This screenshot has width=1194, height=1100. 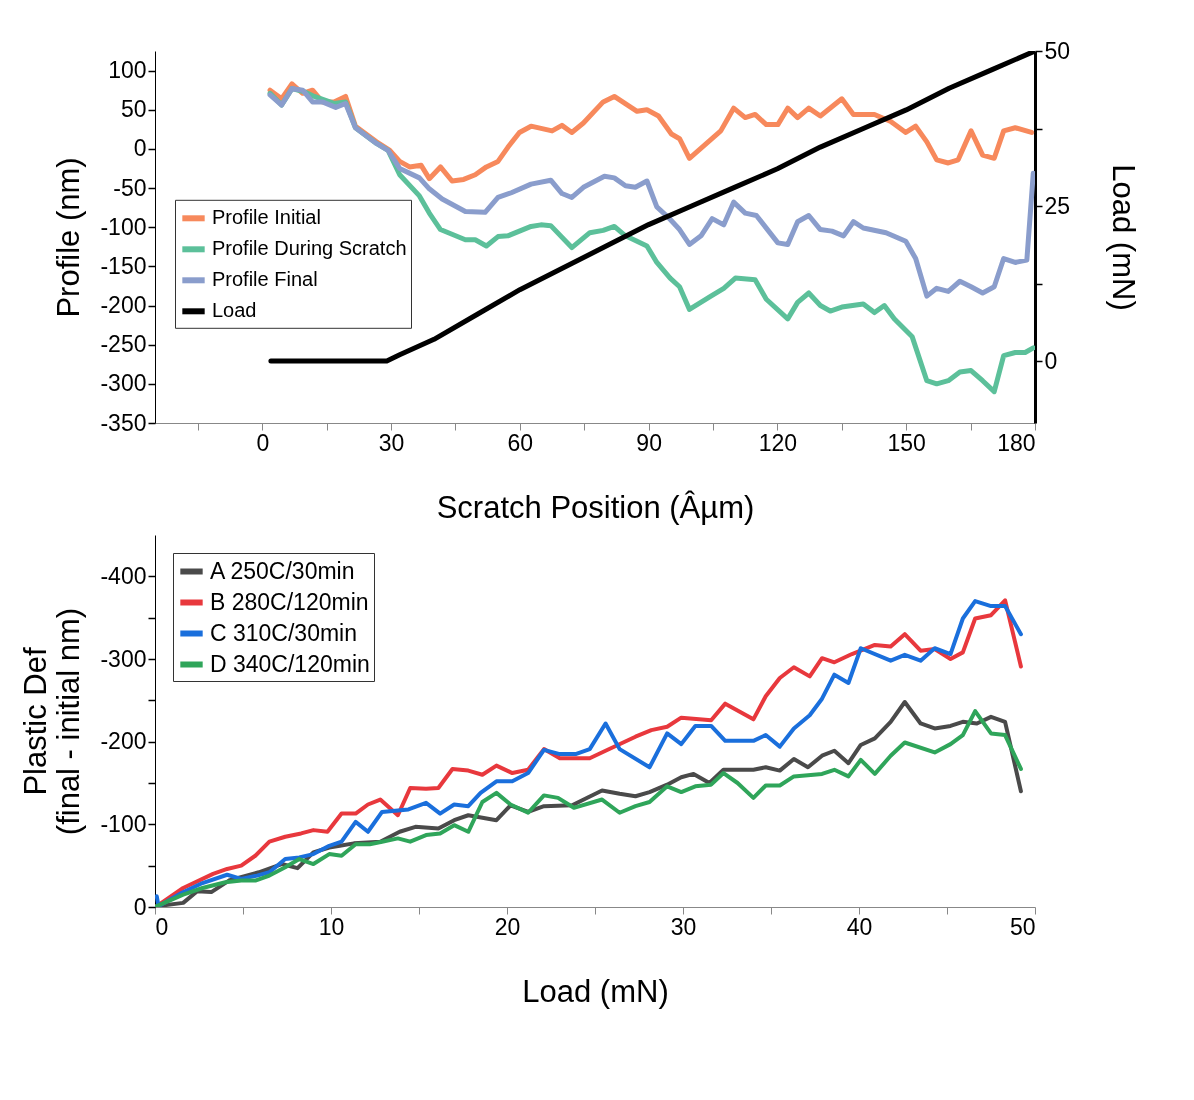 I want to click on y2-tick-label: 25, so click(x=1057, y=205).